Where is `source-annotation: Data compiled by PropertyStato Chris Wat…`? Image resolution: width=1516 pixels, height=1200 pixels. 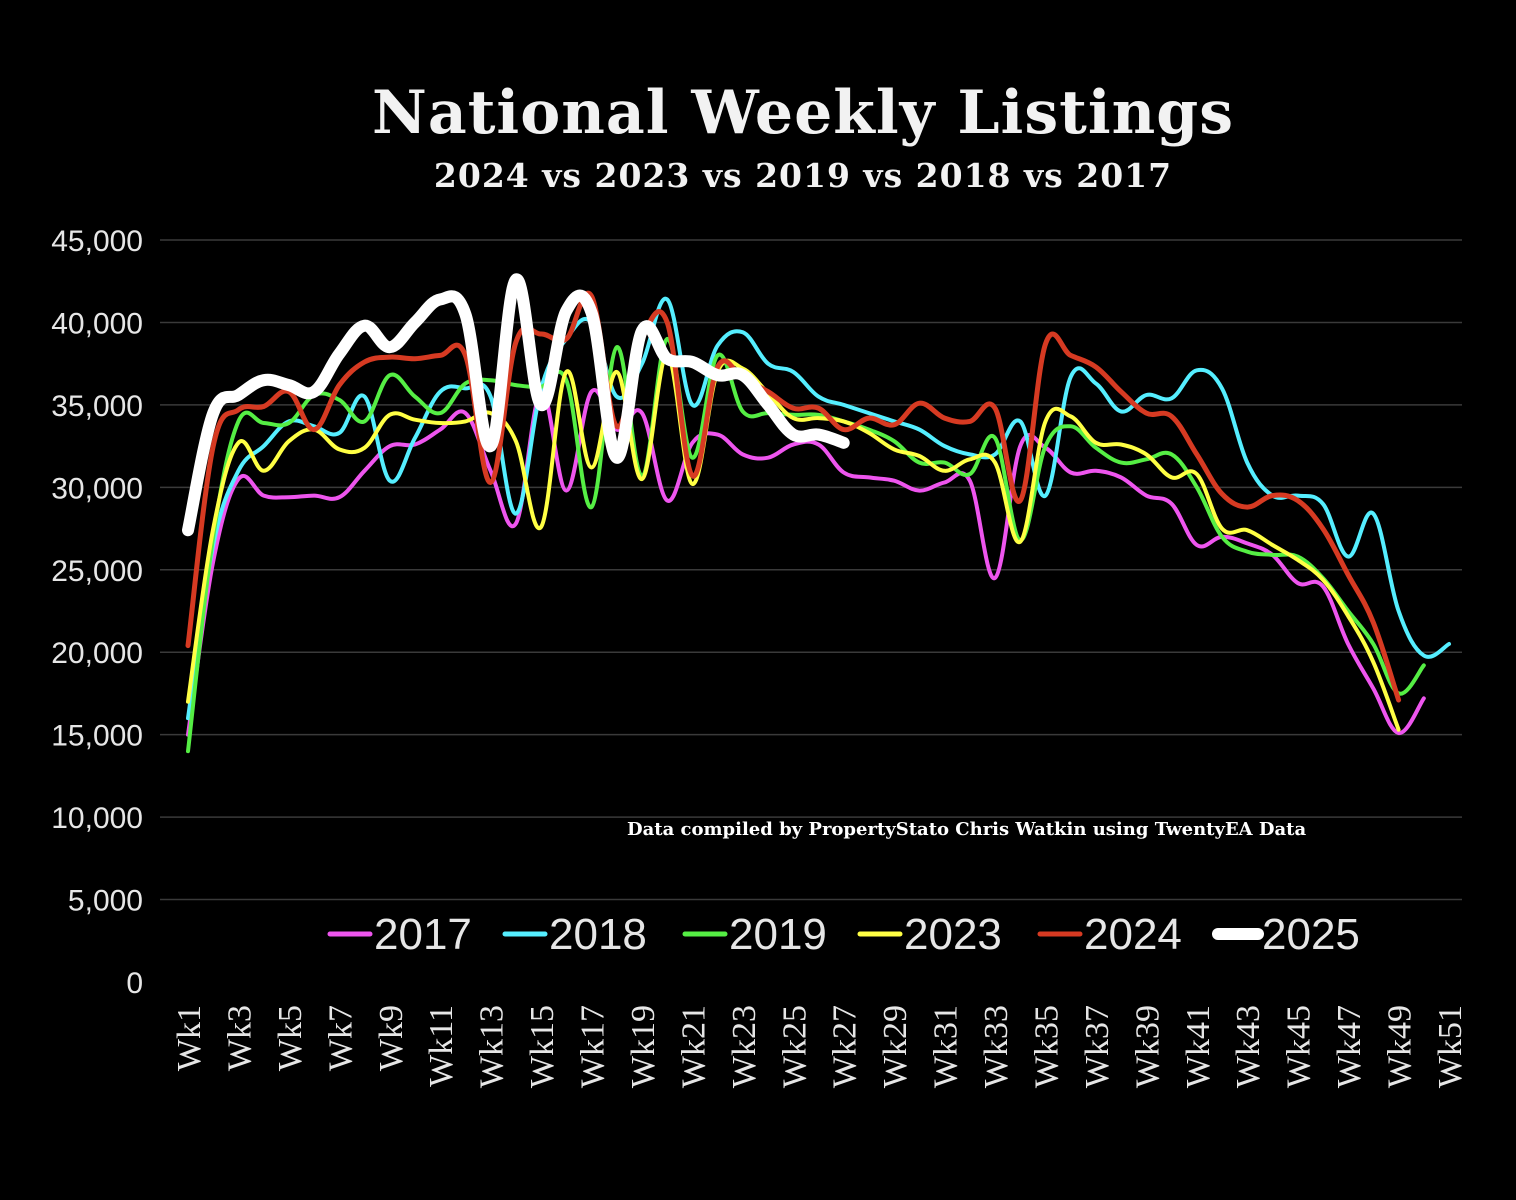 source-annotation: Data compiled by PropertyStato Chris Wat… is located at coordinates (966, 829).